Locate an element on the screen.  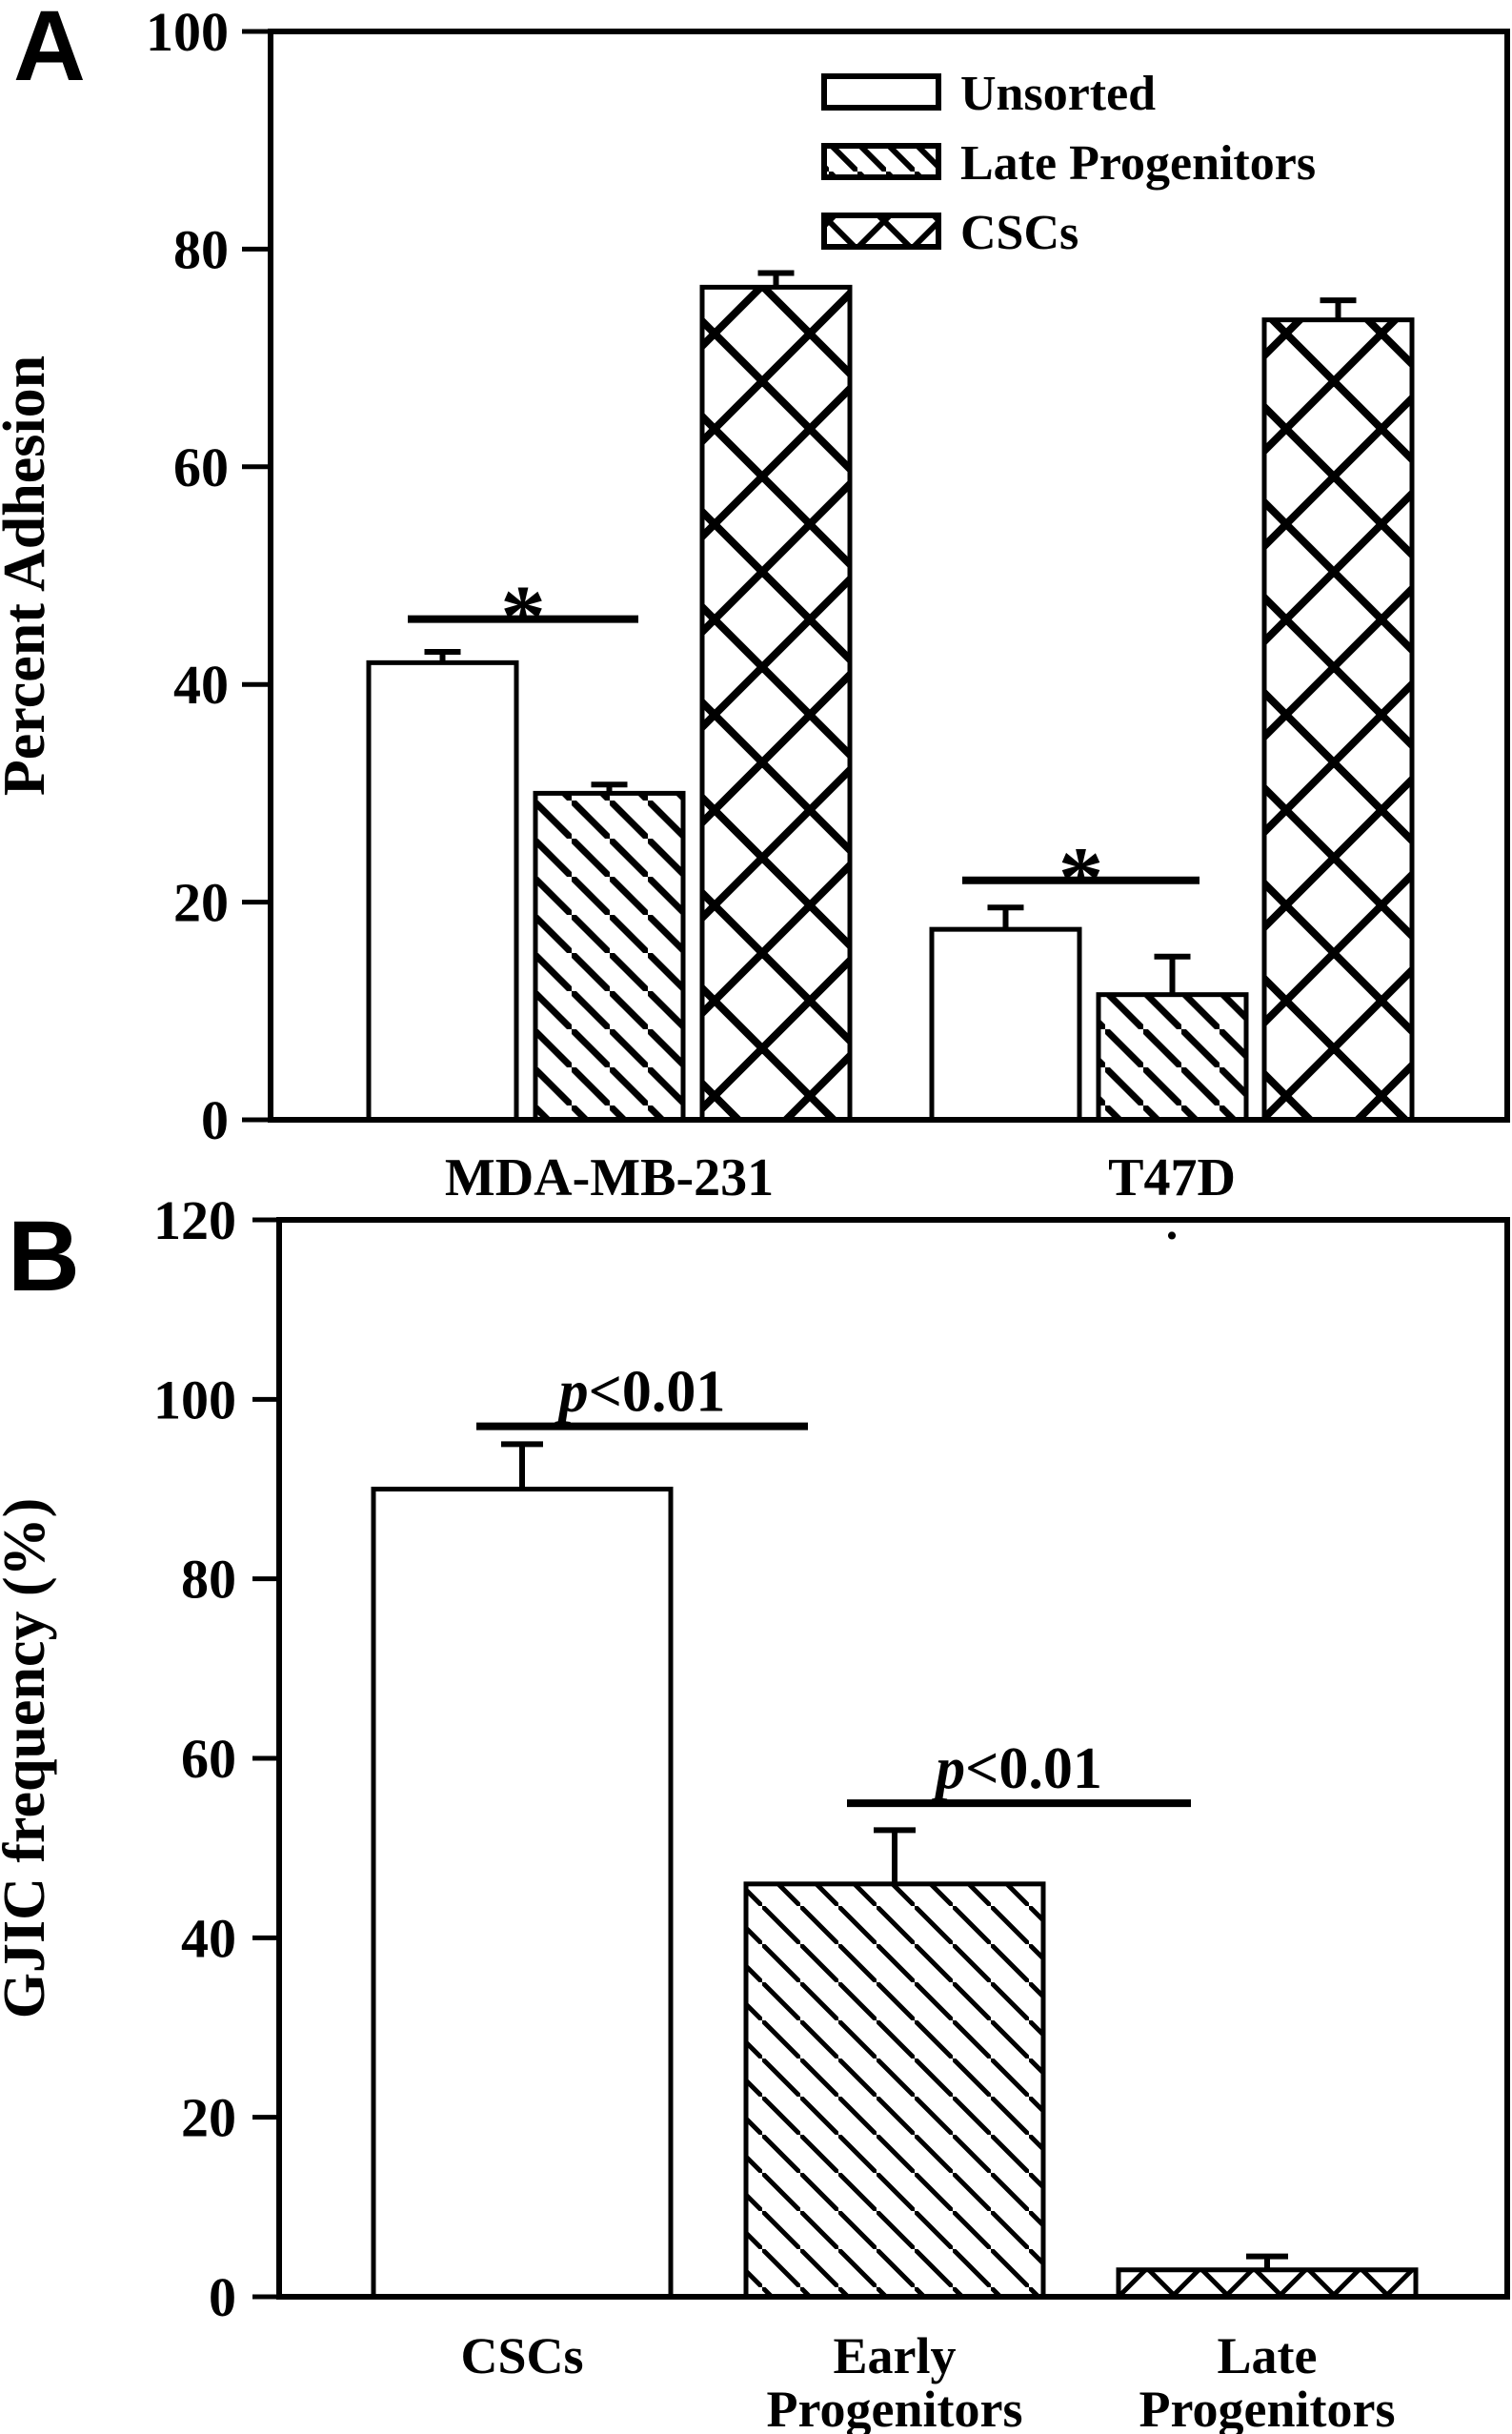
y-axis-title-a: Percent Adhesion is located at coordinates (28, 575).